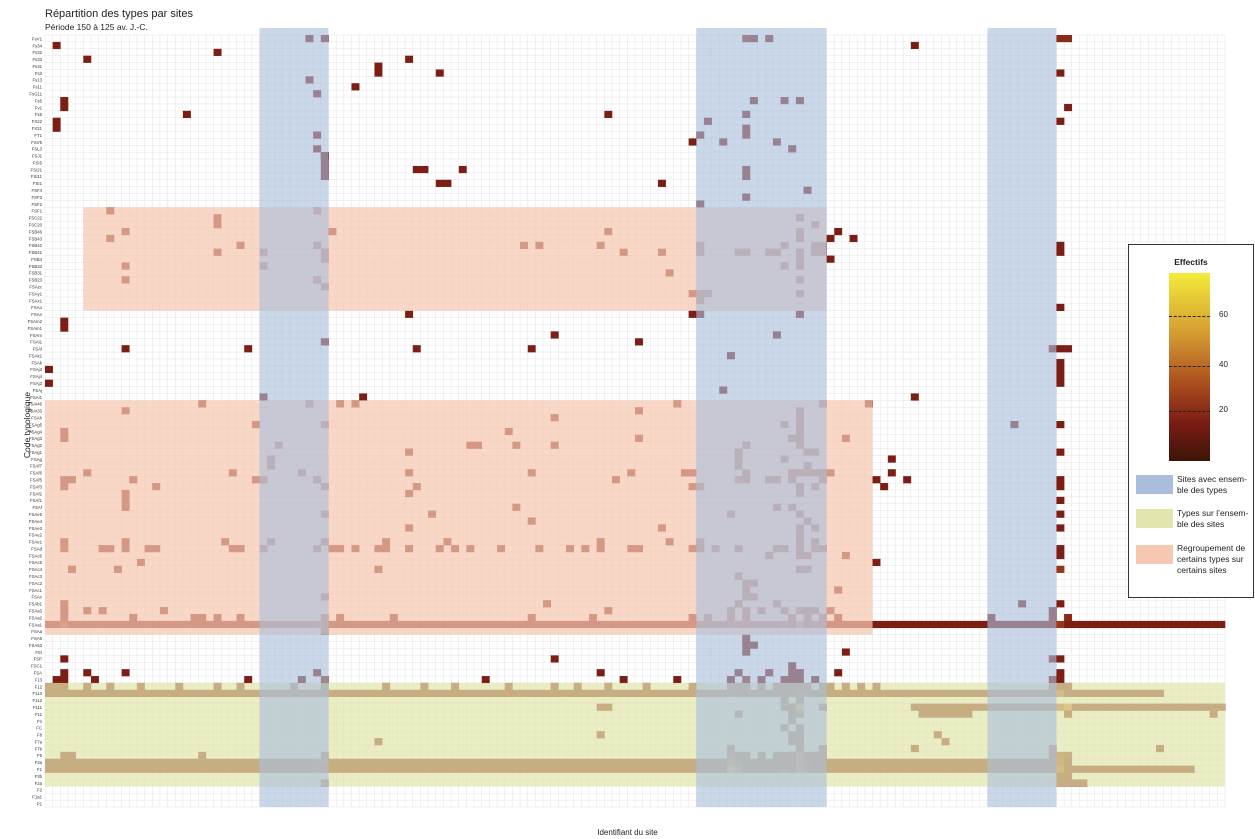  What do you see at coordinates (37, 52) in the screenshot?
I see `y-tick-label: Fs32` at bounding box center [37, 52].